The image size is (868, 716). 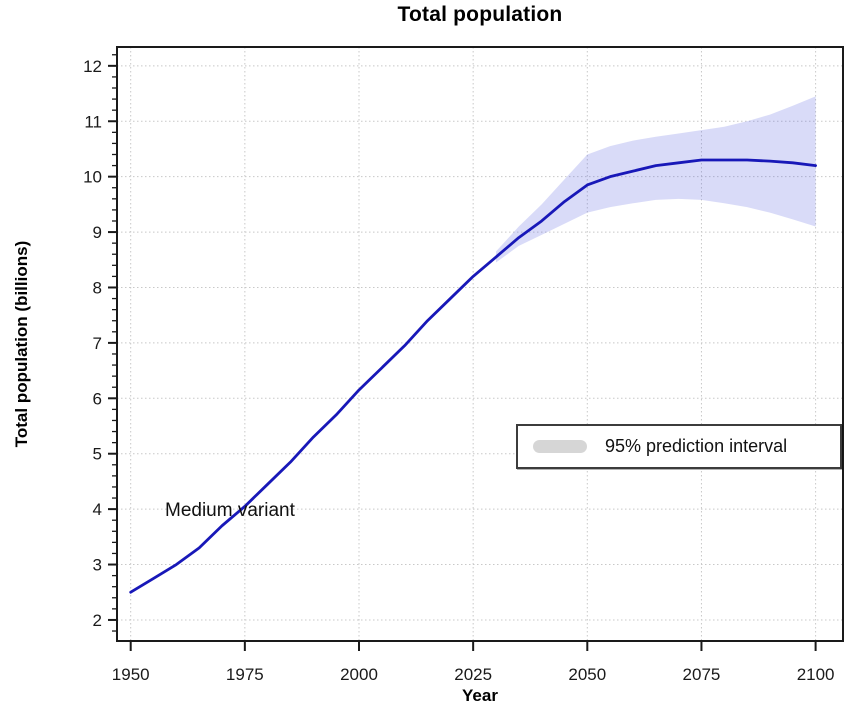 What do you see at coordinates (93, 121) in the screenshot?
I see `y-tick-label: 11` at bounding box center [93, 121].